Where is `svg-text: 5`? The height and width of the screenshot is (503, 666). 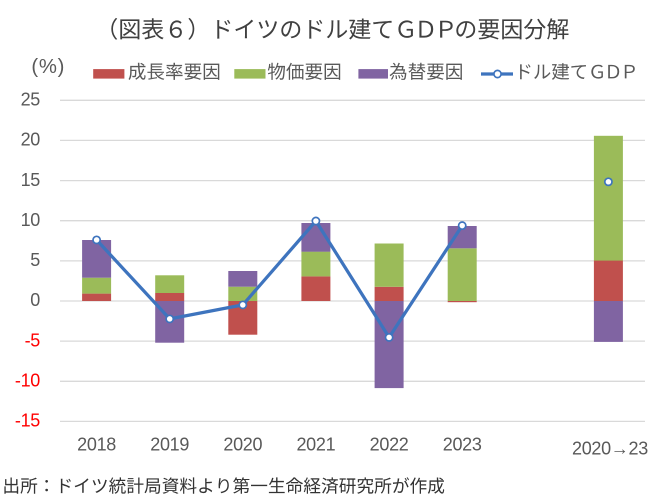
svg-text: 5 is located at coordinates (35, 260).